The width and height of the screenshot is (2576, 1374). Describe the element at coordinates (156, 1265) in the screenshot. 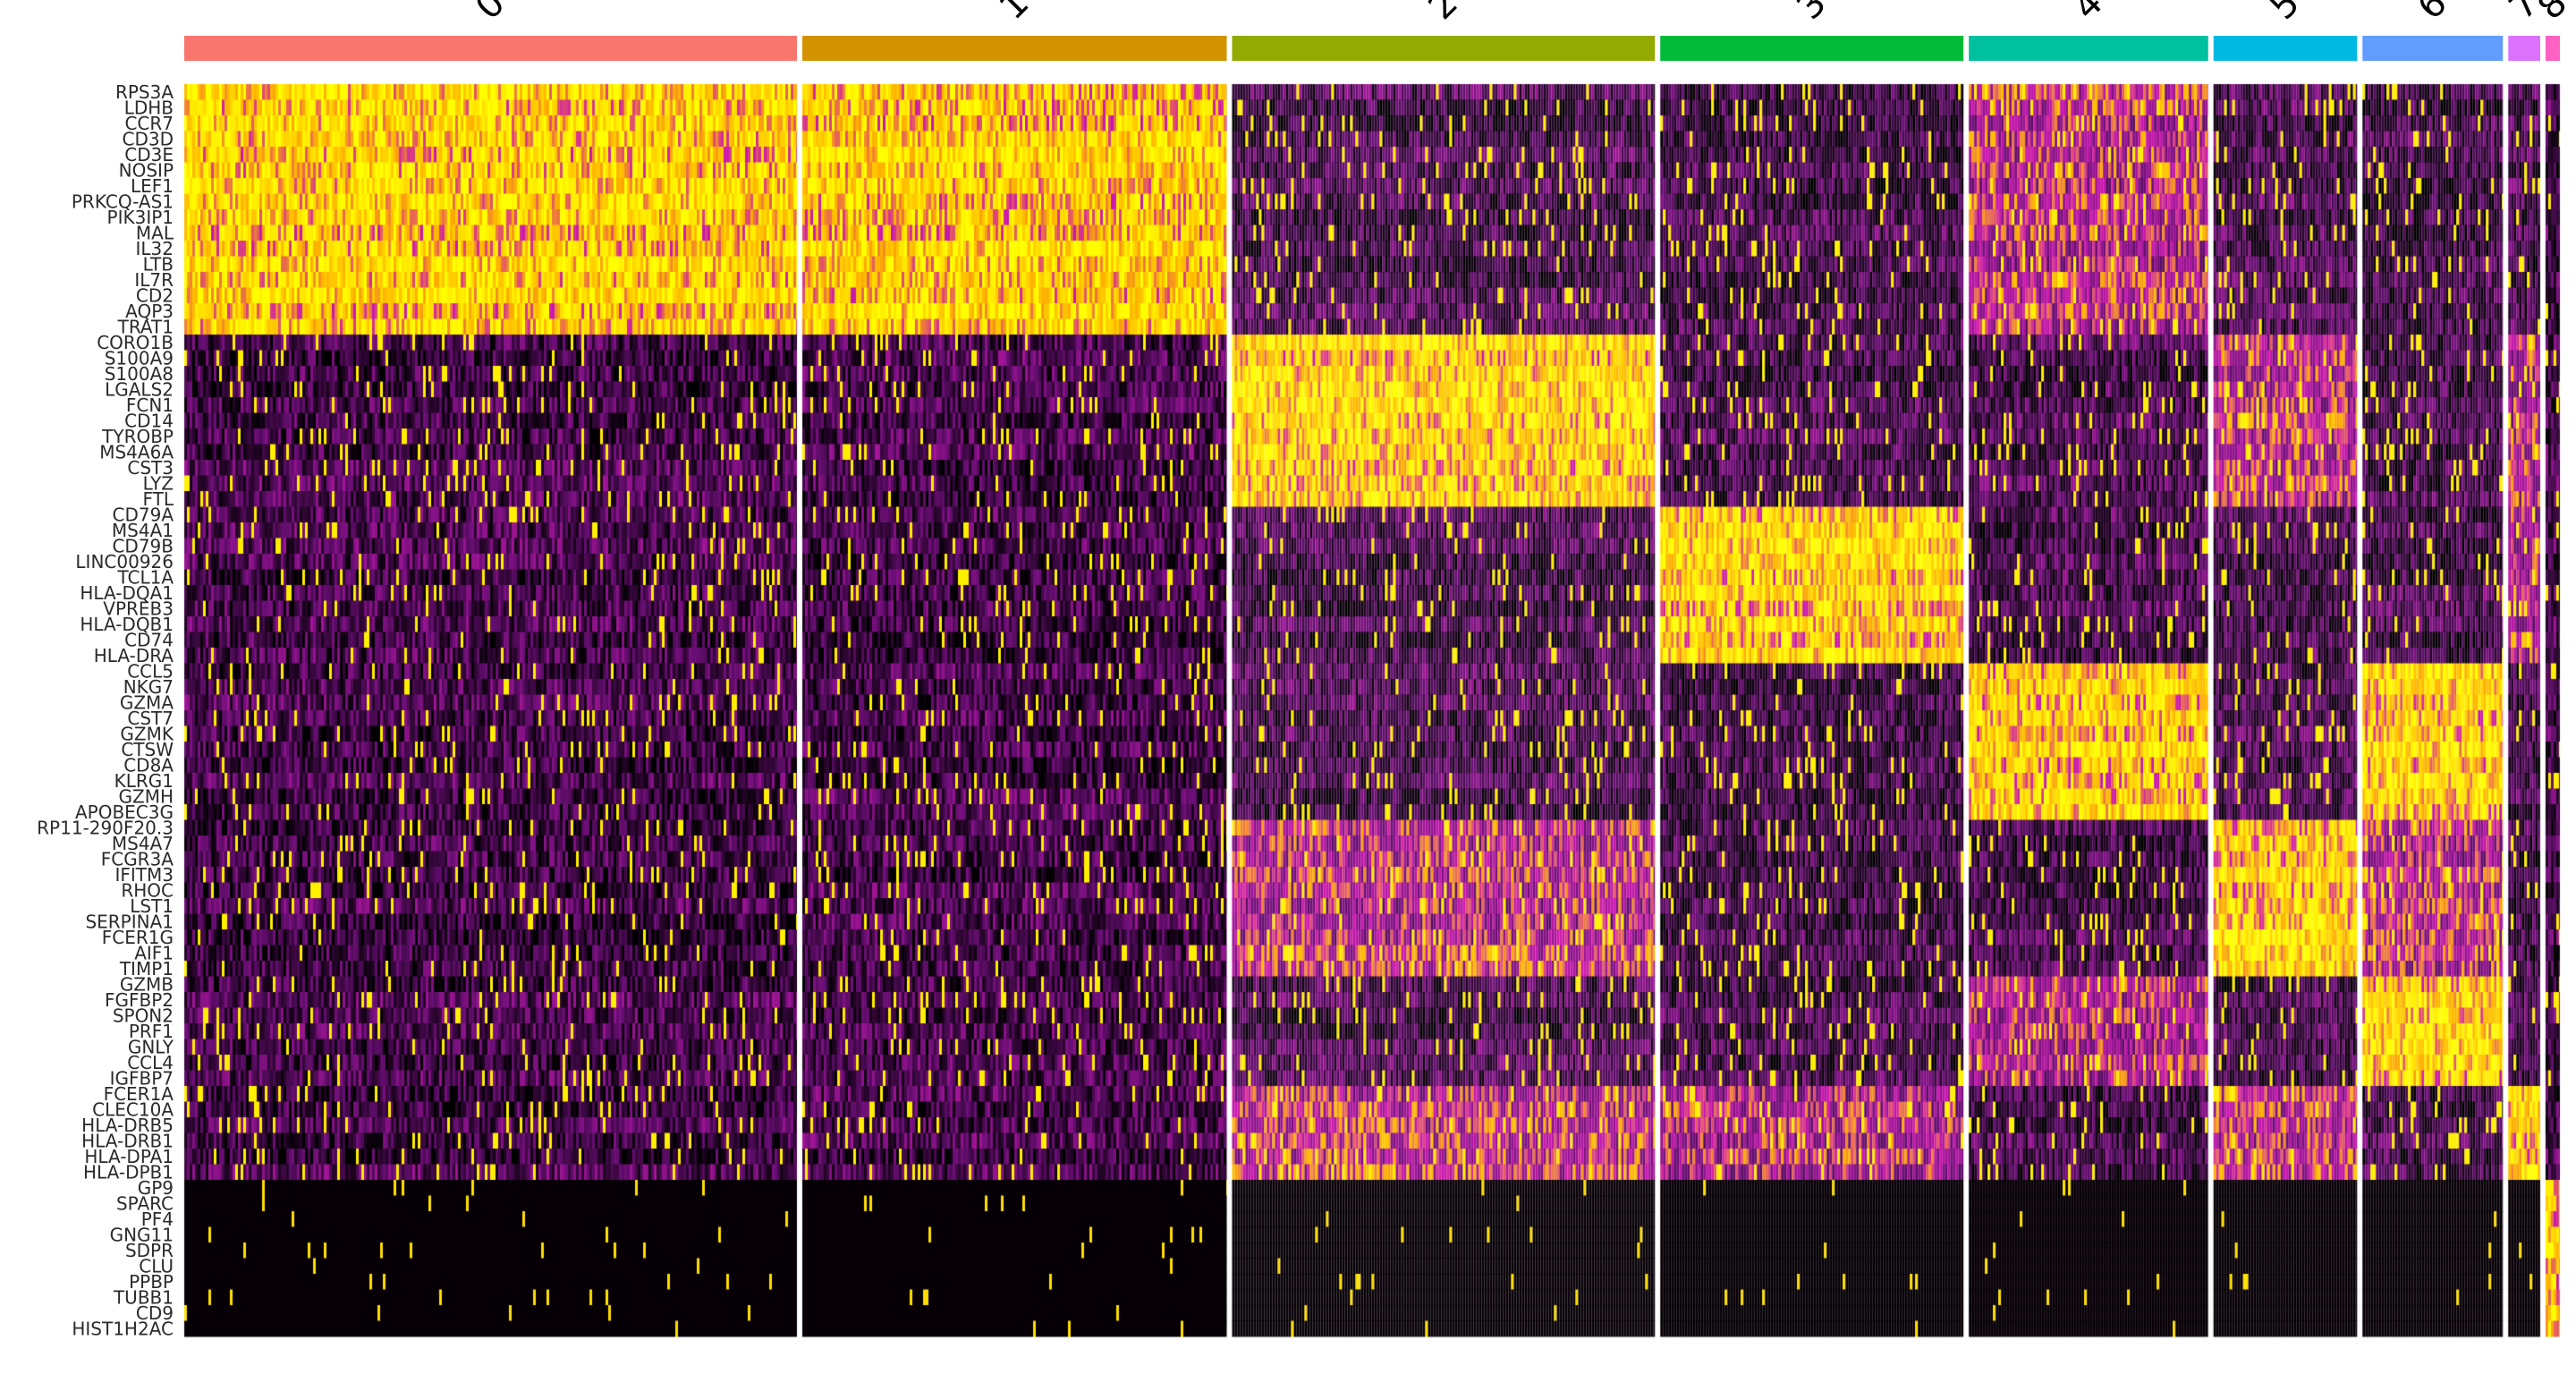

I see `gene-label: CLU` at that location.